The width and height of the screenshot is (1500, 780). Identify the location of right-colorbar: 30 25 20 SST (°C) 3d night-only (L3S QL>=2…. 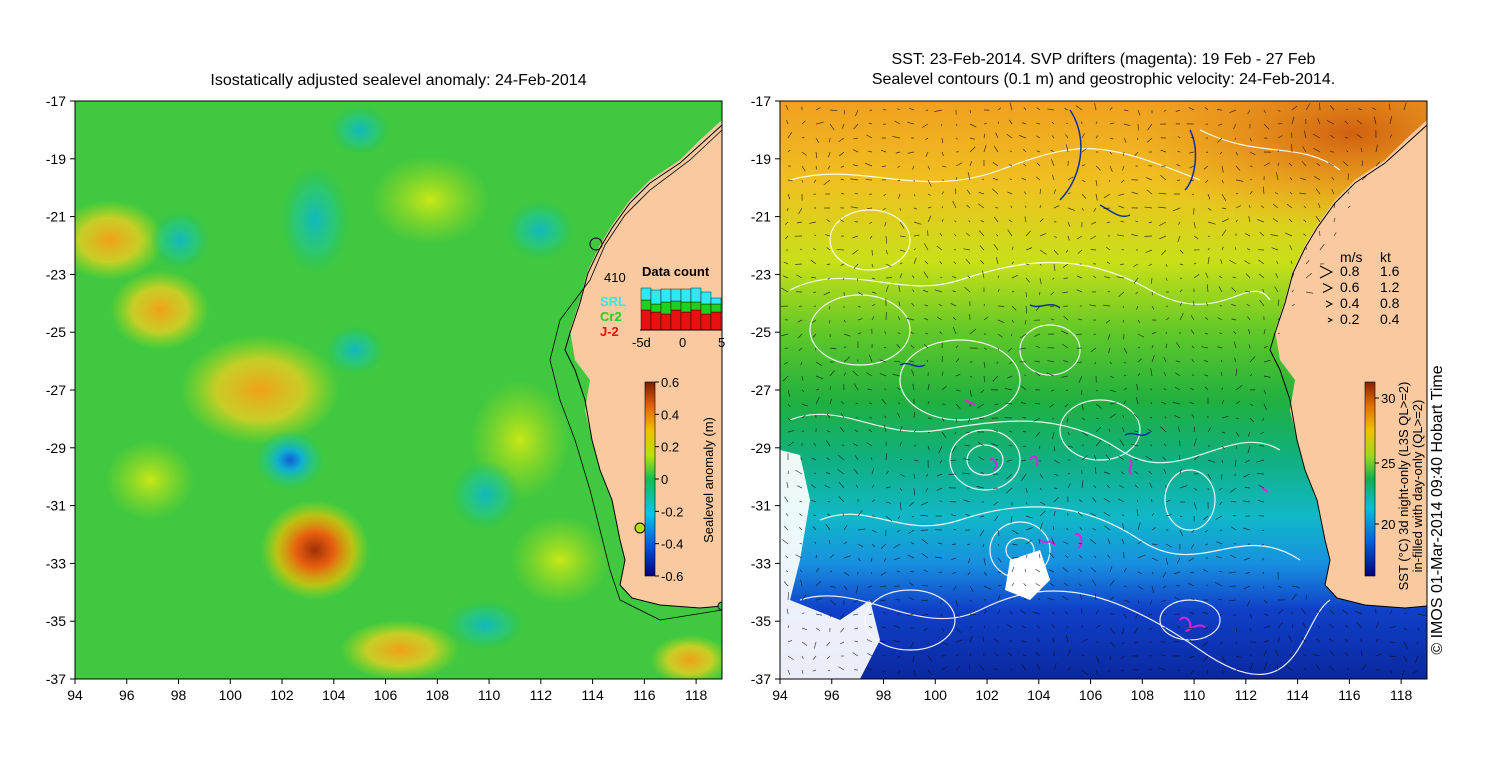
(1394, 486).